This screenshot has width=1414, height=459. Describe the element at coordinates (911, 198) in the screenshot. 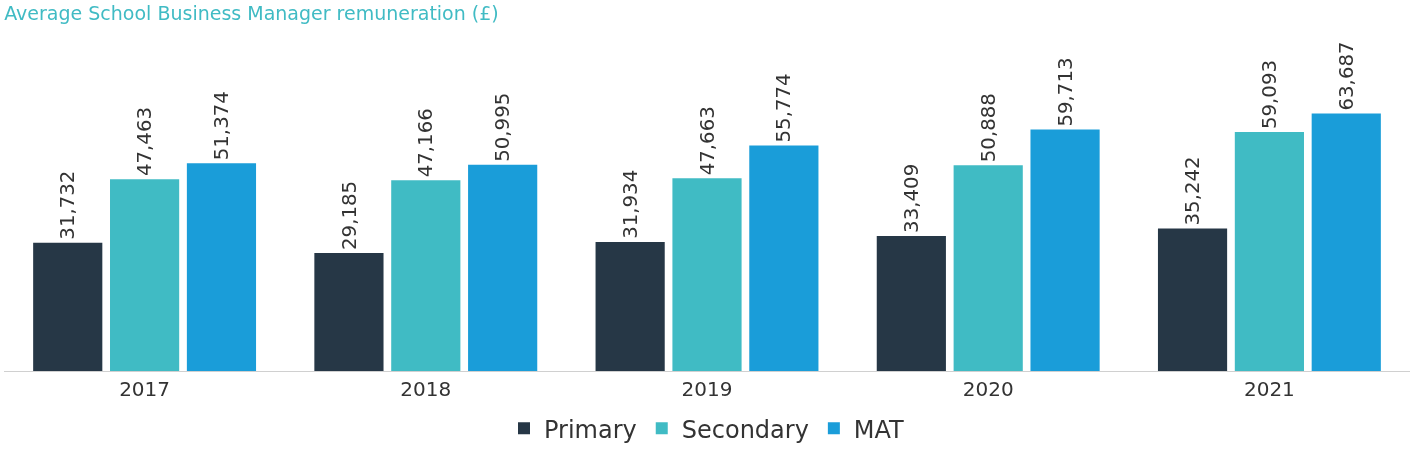

I see `data-label: 33,409` at that location.